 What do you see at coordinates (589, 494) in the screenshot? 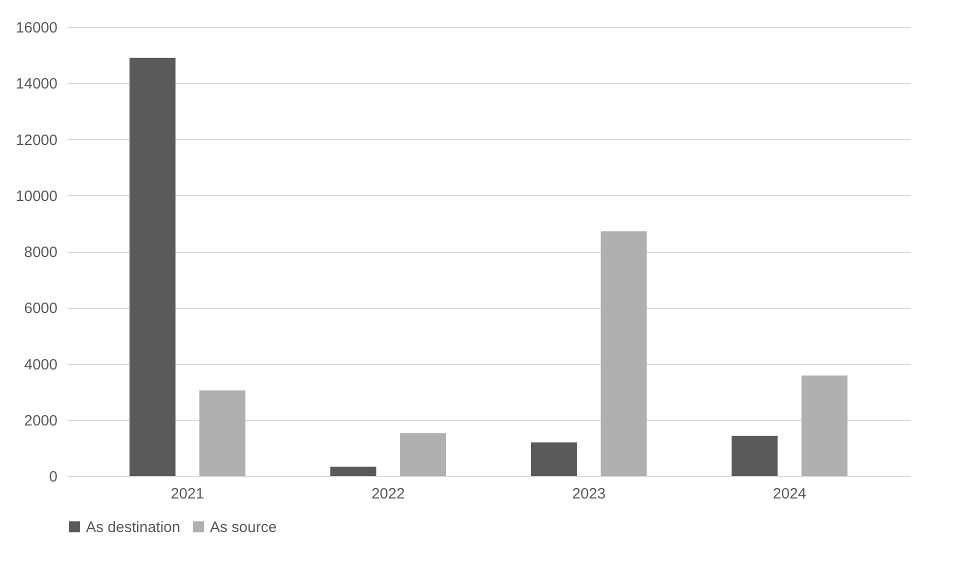
I see `x-tick-label: 2023` at bounding box center [589, 494].